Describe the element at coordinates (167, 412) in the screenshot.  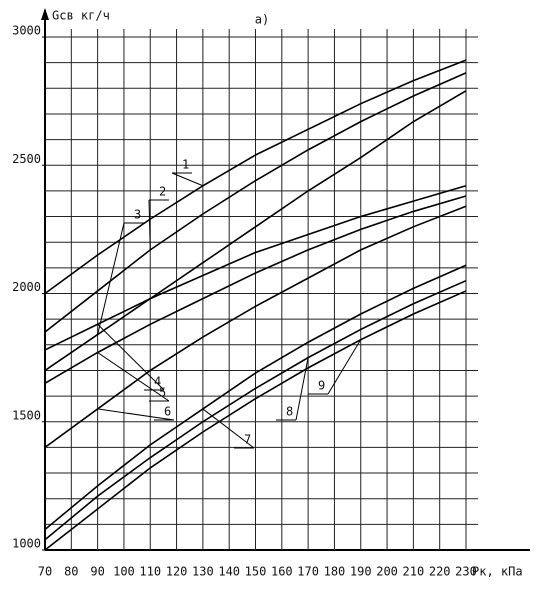
I see `series-label: 6` at that location.